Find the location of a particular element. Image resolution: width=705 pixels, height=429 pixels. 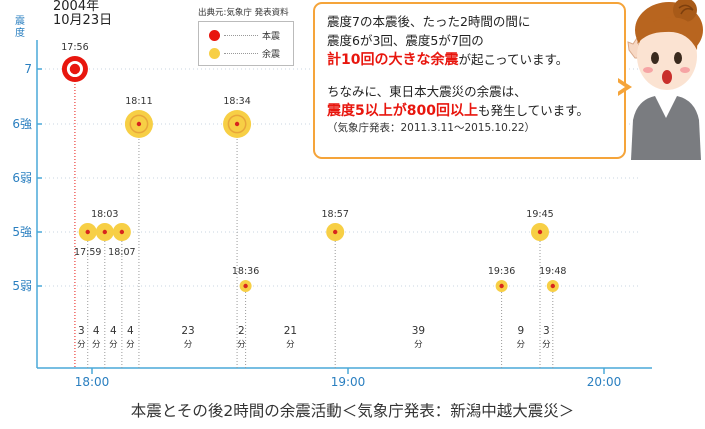

girl-illustration is located at coordinates (665, 80).